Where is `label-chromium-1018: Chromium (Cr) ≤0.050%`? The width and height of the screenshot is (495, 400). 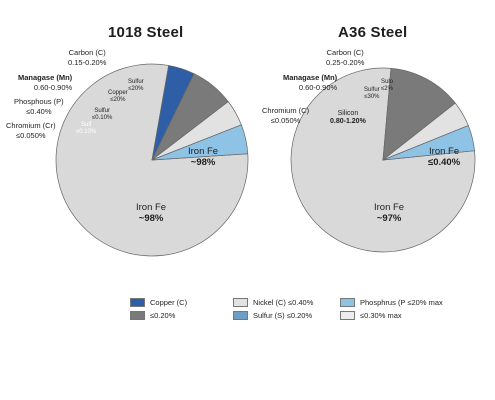 label-chromium-1018: Chromium (Cr) ≤0.050% is located at coordinates (31, 130).